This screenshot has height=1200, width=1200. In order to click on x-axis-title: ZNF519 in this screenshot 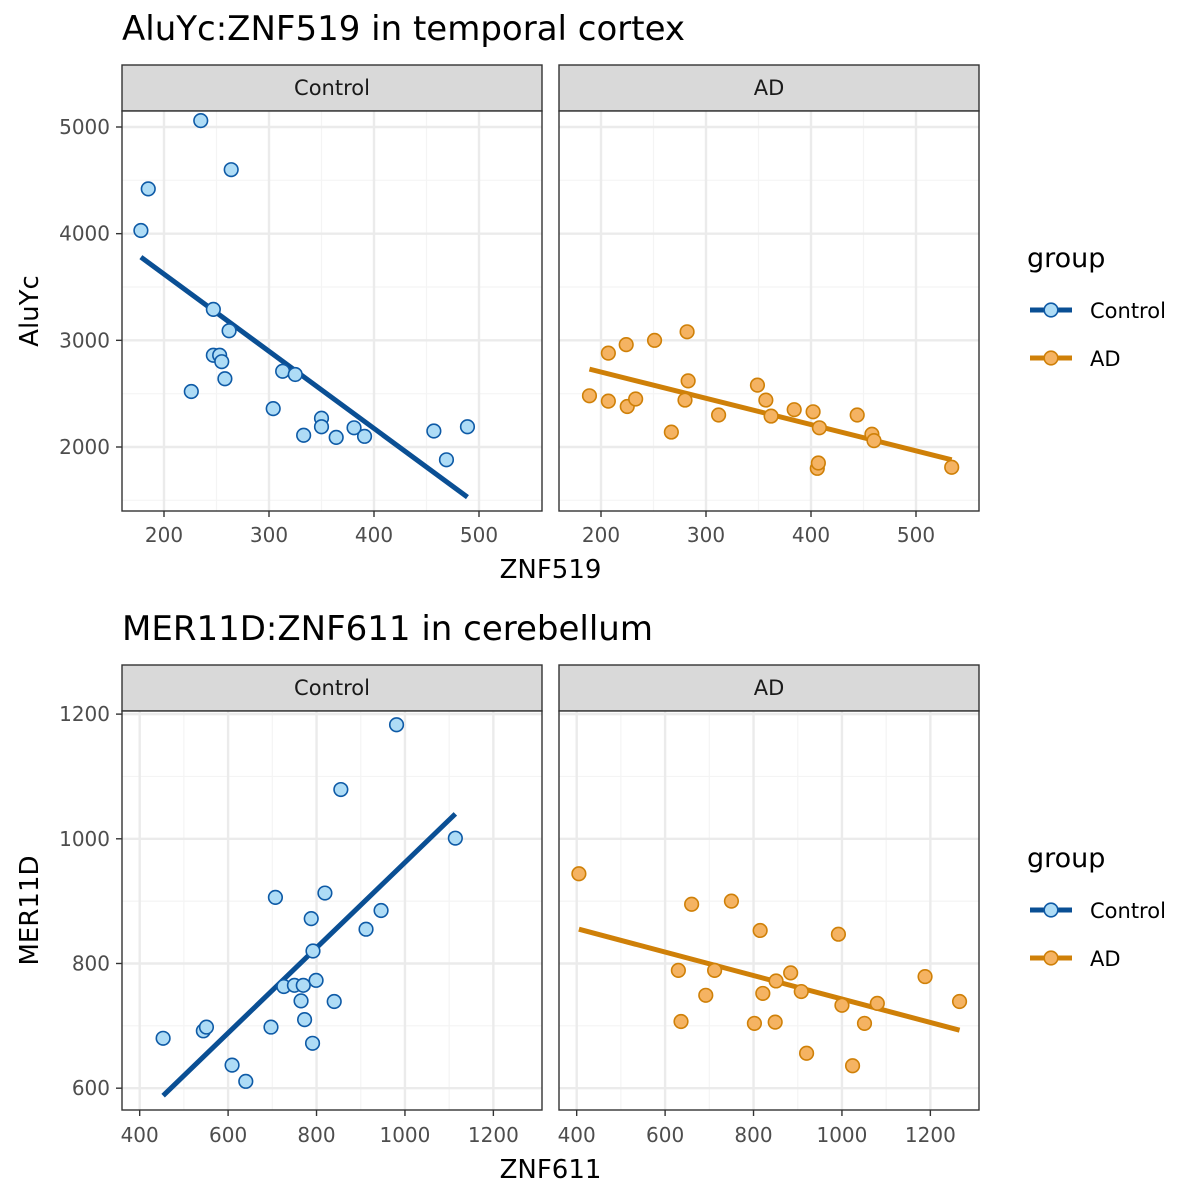, I will do `click(551, 570)`.